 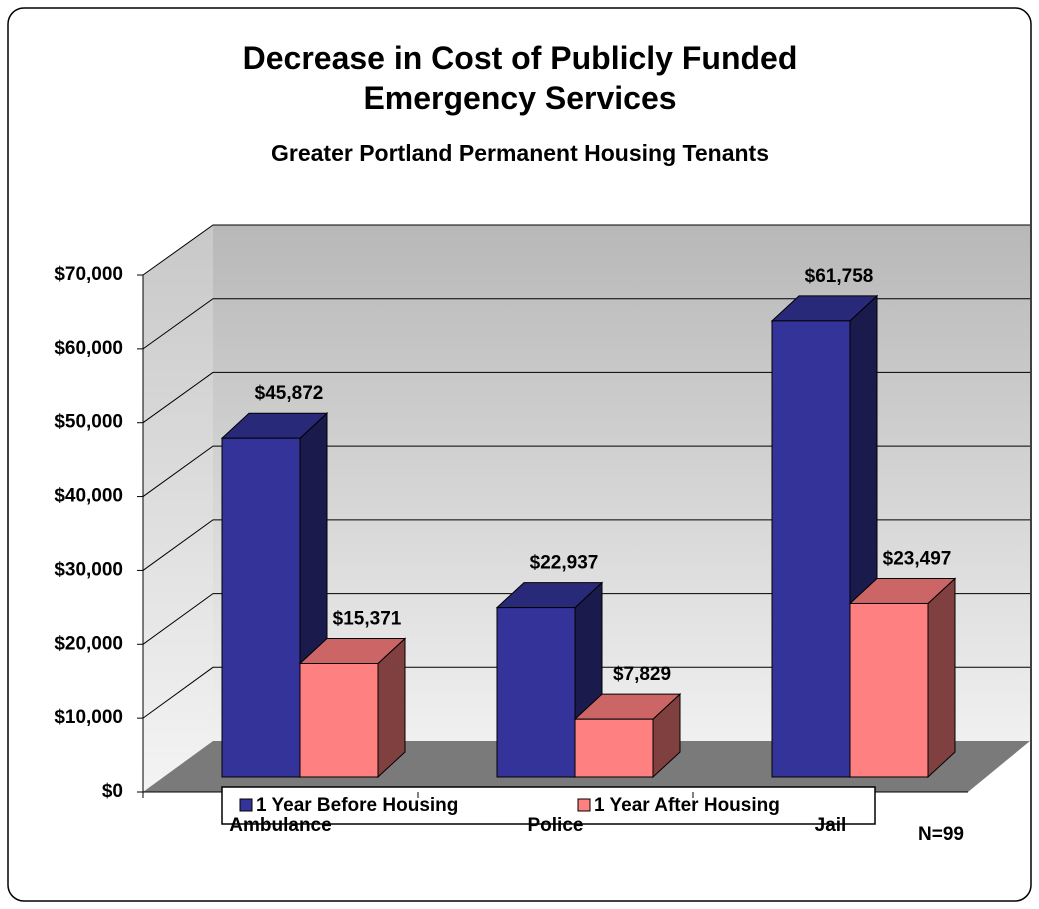 What do you see at coordinates (917, 558) in the screenshot?
I see `value-label: $23,497` at bounding box center [917, 558].